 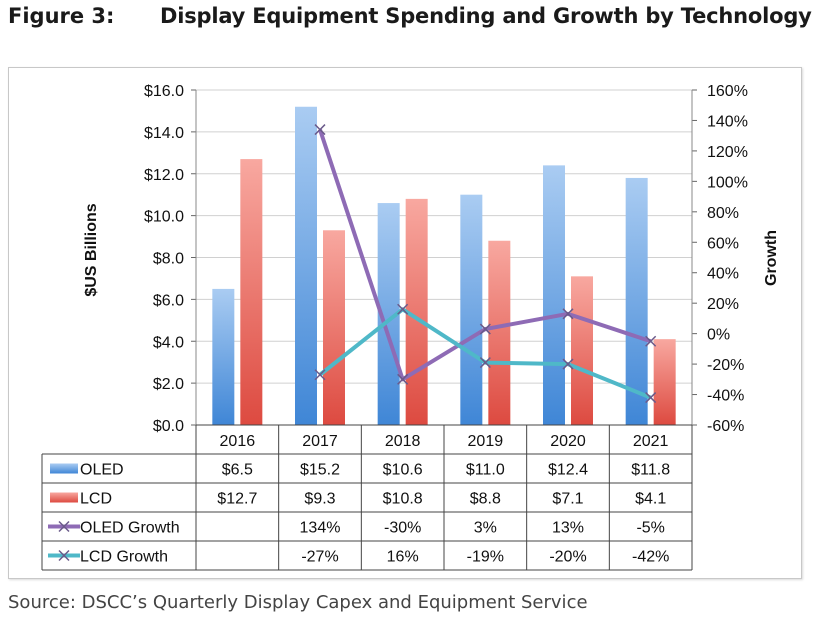 I want to click on x-tick-label: 2021, so click(x=651, y=441).